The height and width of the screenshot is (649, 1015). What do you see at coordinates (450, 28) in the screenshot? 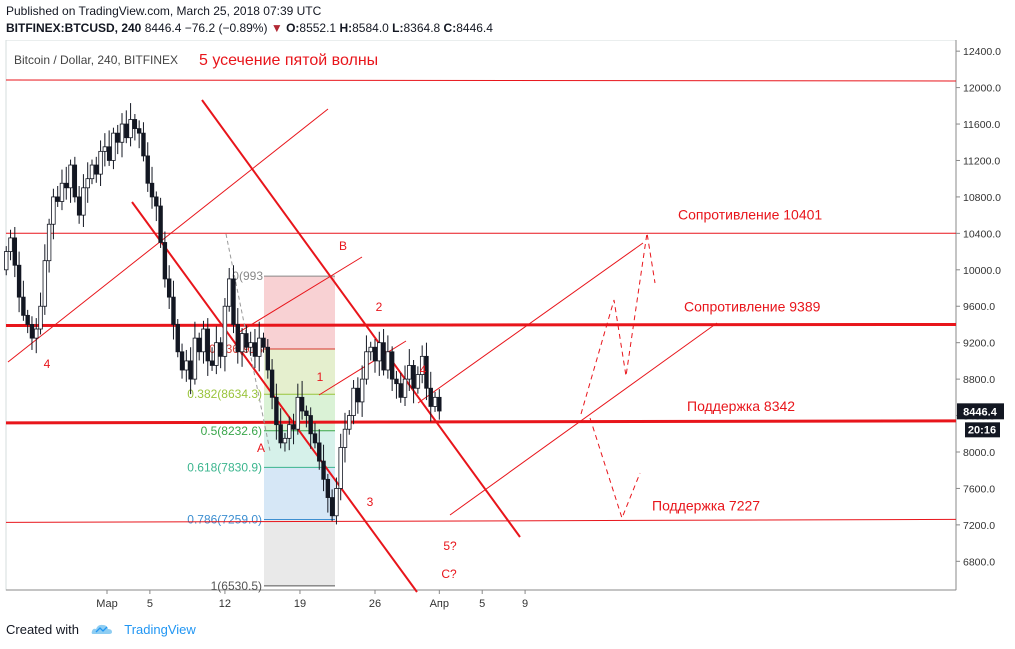
I see `close-label: C:` at bounding box center [450, 28].